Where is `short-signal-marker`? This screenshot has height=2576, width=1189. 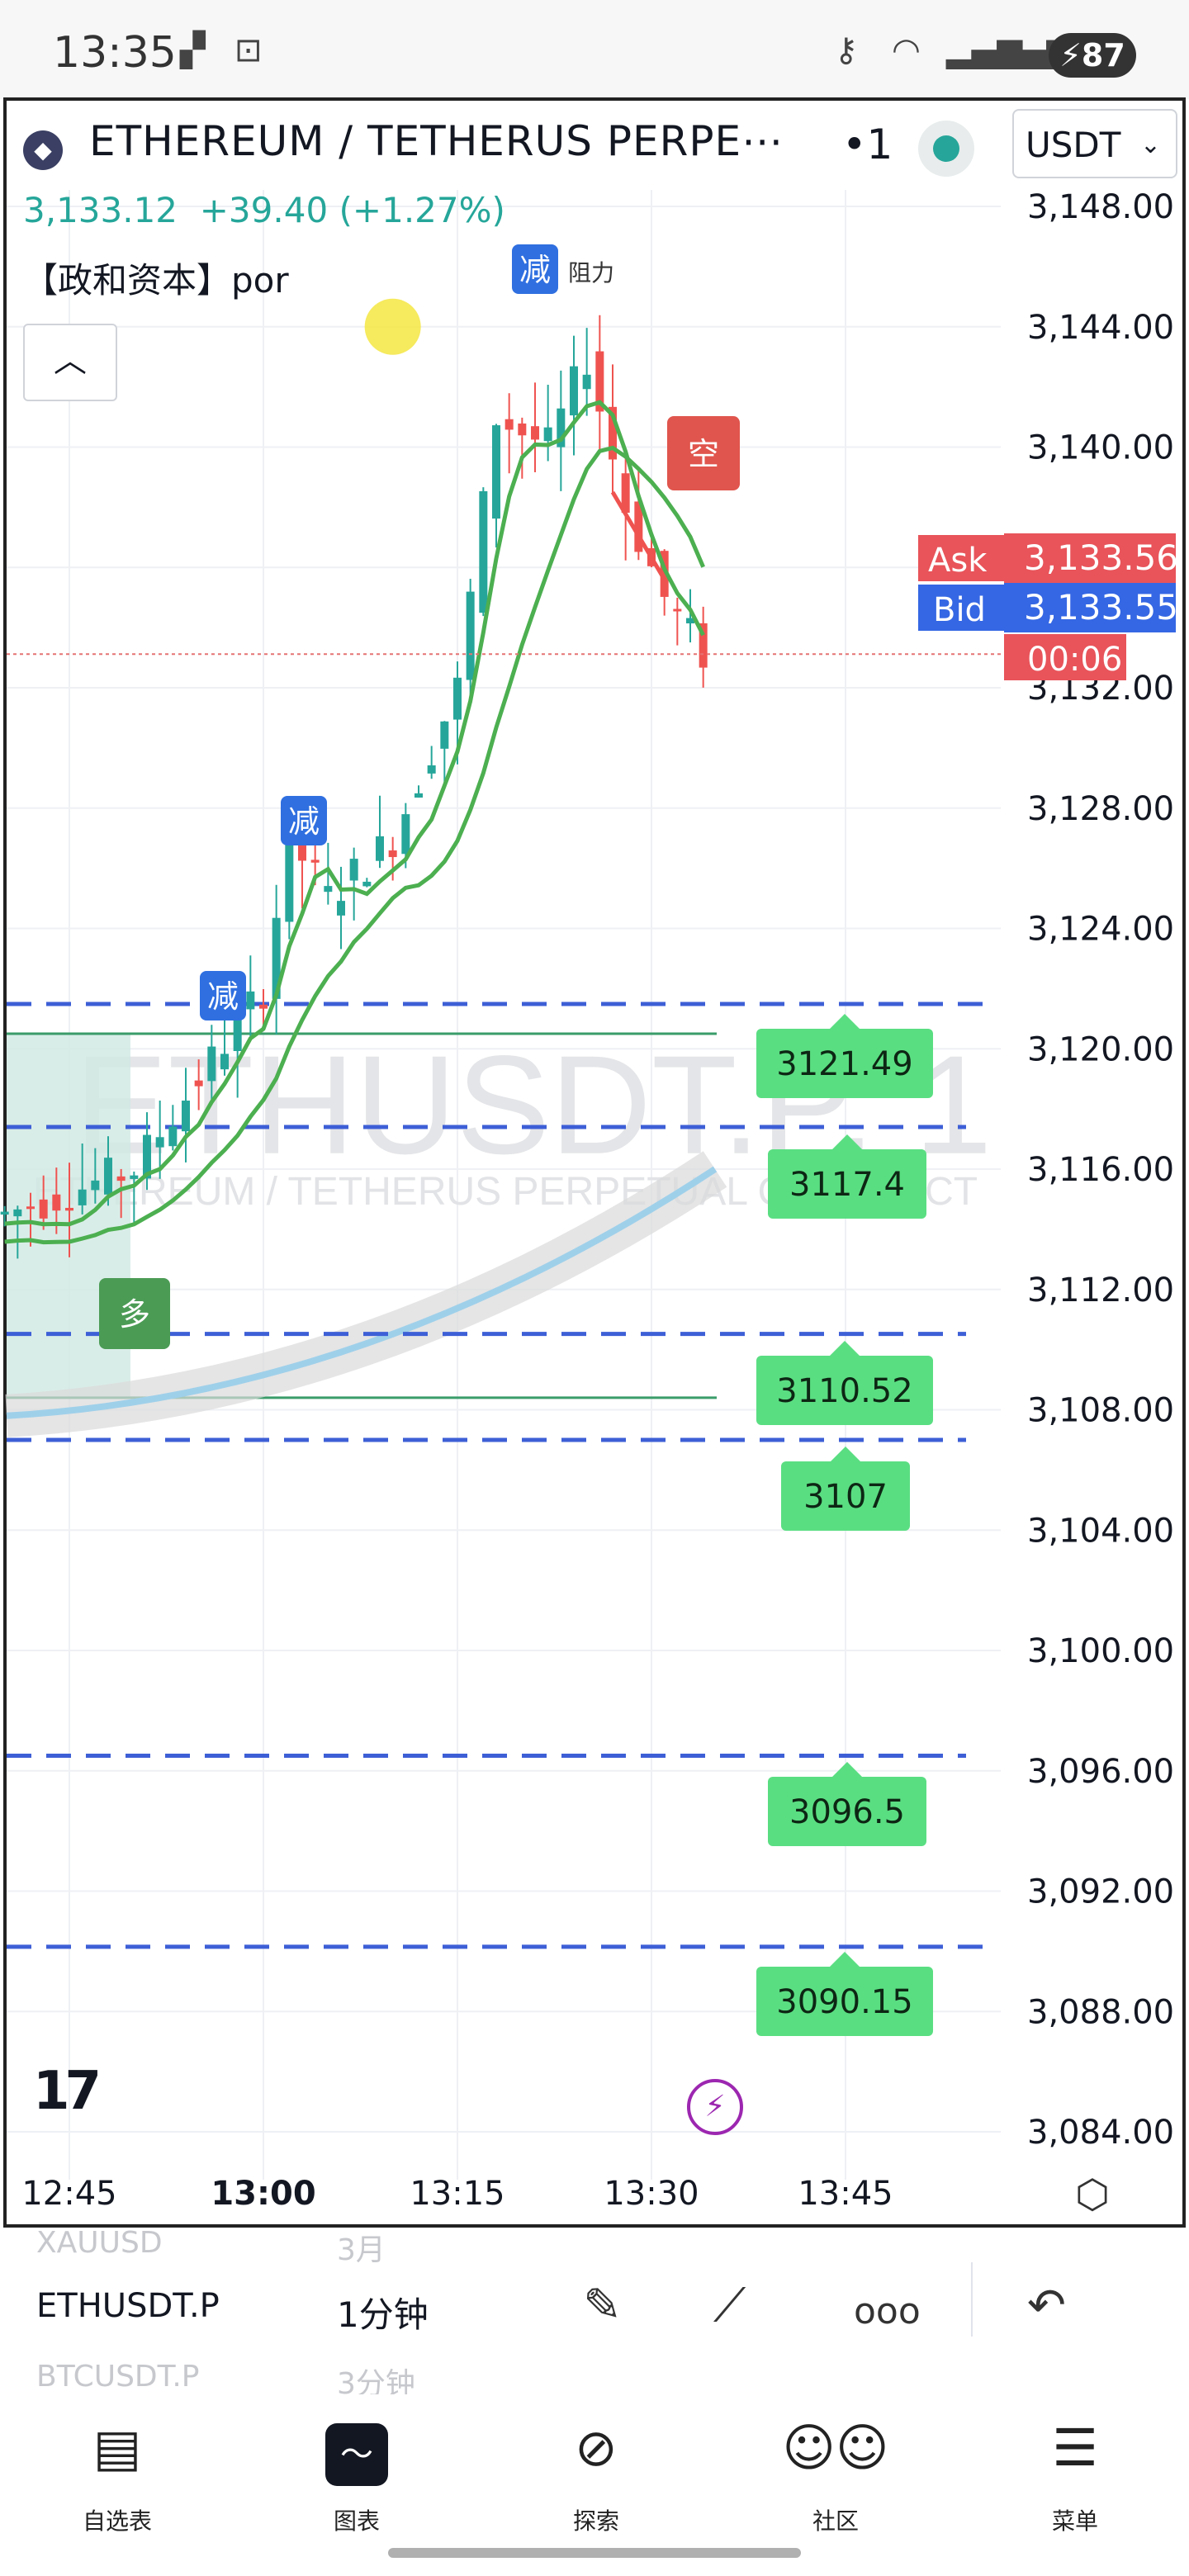
short-signal-marker is located at coordinates (703, 453).